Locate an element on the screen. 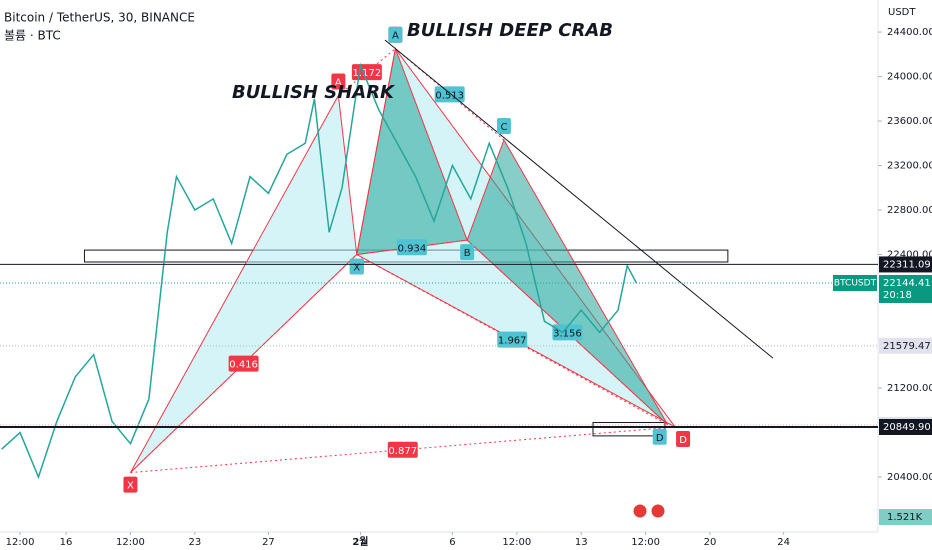 The image size is (932, 550). y-tick-label: 22400.00 is located at coordinates (909, 255).